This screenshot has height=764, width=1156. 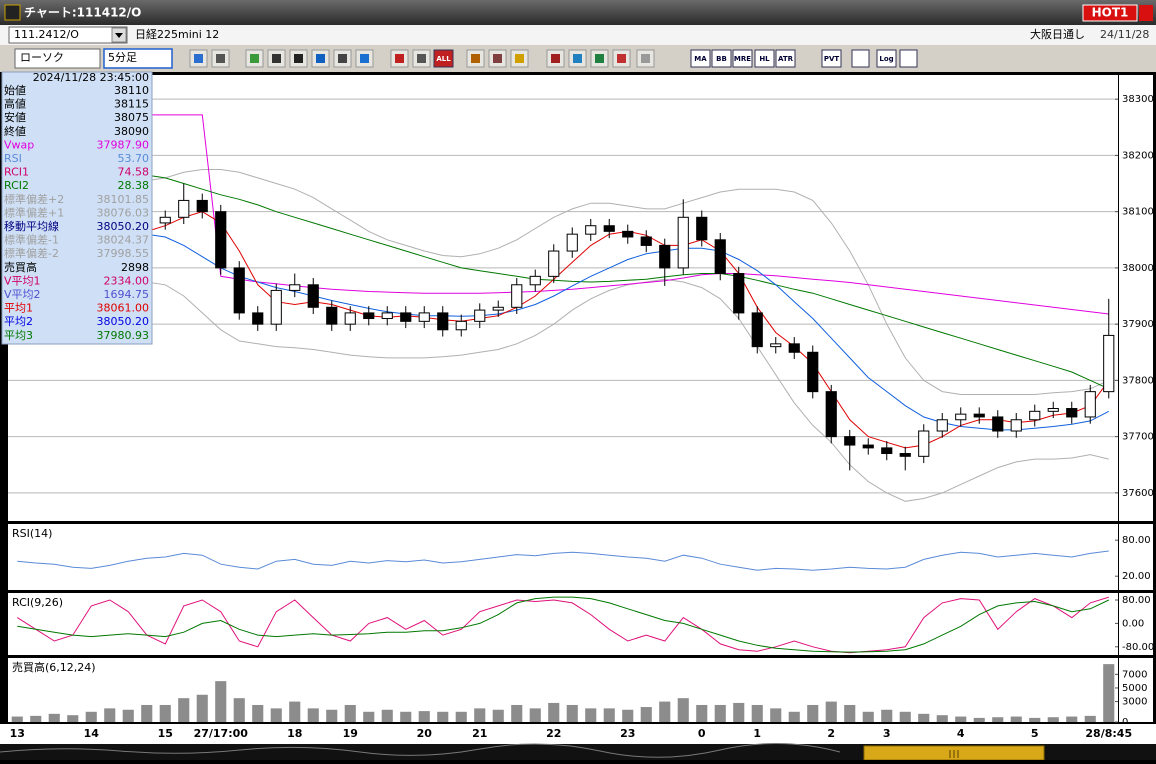 What do you see at coordinates (1146, 13) in the screenshot?
I see `close-button` at bounding box center [1146, 13].